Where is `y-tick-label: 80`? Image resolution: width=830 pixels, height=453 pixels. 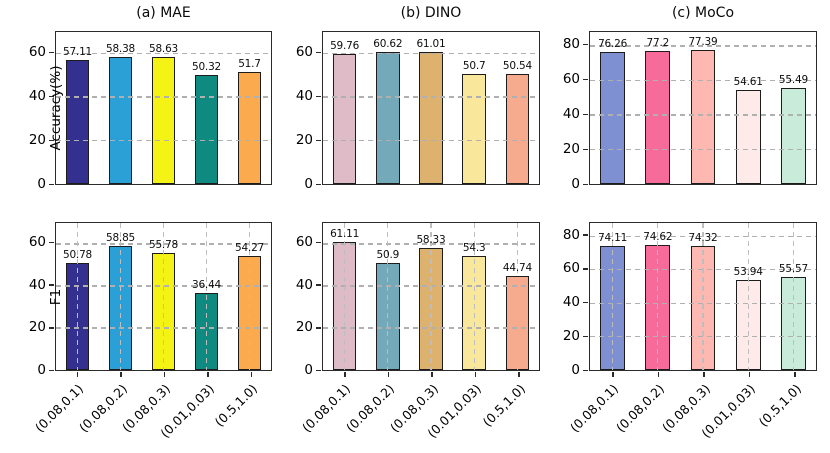 y-tick-label: 80 is located at coordinates (571, 44).